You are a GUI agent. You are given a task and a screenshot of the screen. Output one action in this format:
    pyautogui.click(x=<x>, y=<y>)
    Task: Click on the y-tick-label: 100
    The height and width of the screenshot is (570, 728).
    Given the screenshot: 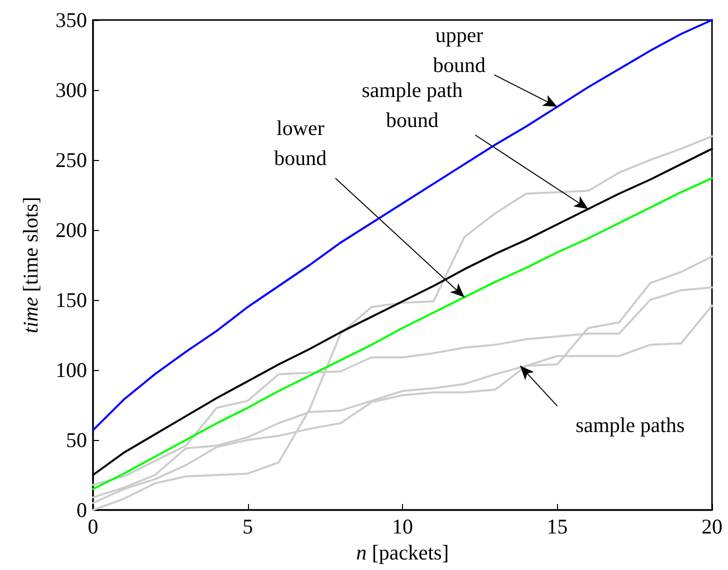 What is the action you would take?
    pyautogui.click(x=71, y=370)
    